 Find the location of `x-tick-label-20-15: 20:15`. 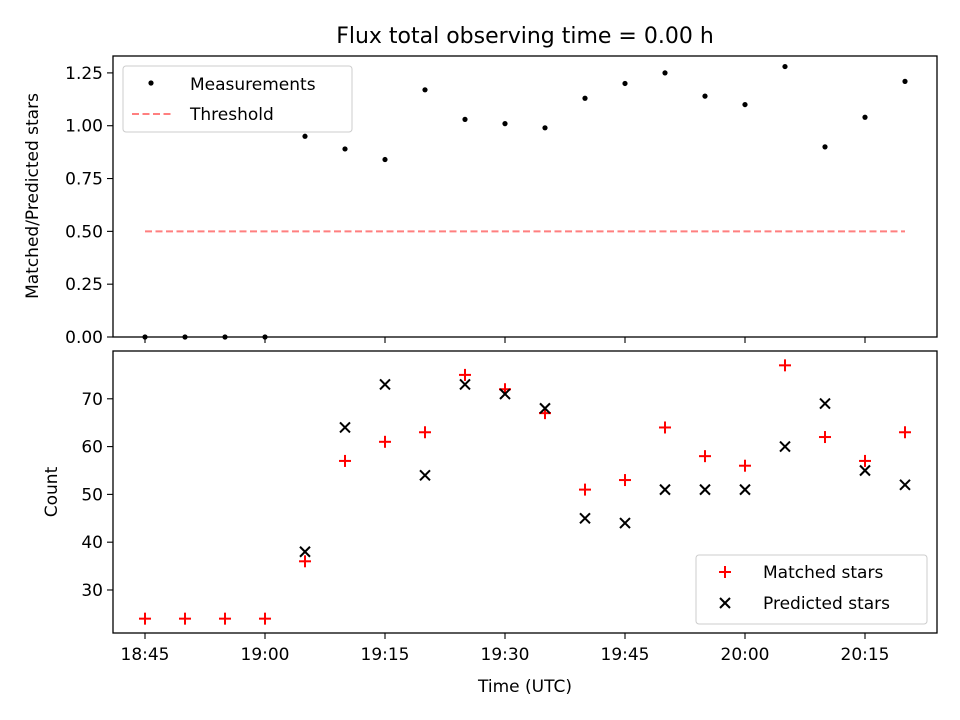

x-tick-label-20-15: 20:15 is located at coordinates (865, 655).